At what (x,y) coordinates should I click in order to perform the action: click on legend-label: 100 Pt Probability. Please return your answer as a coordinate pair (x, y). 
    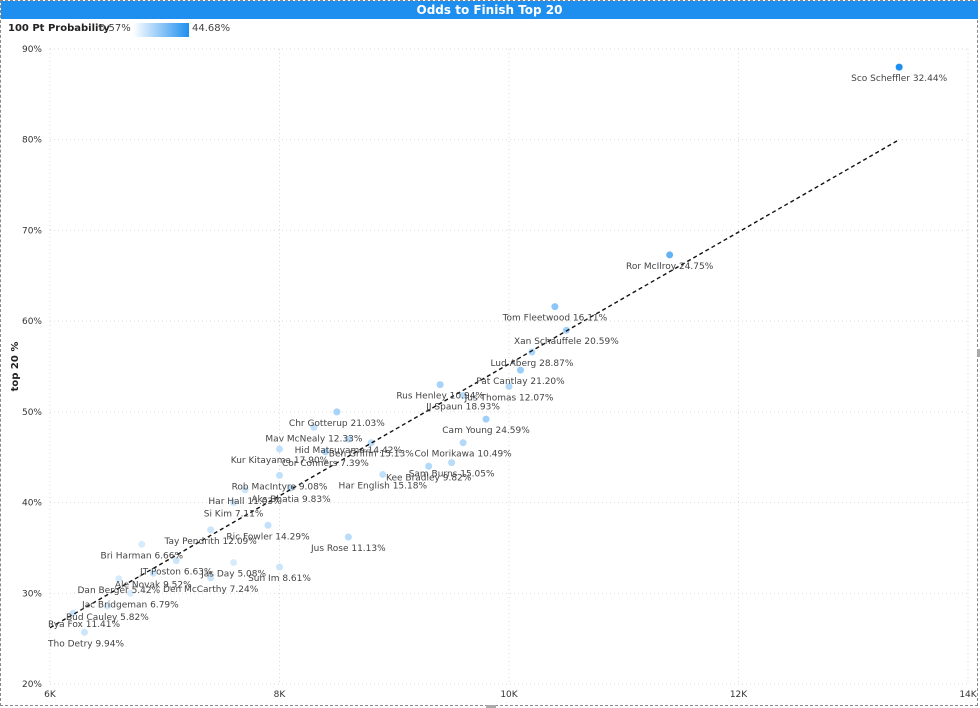
    Looking at the image, I should click on (59, 28).